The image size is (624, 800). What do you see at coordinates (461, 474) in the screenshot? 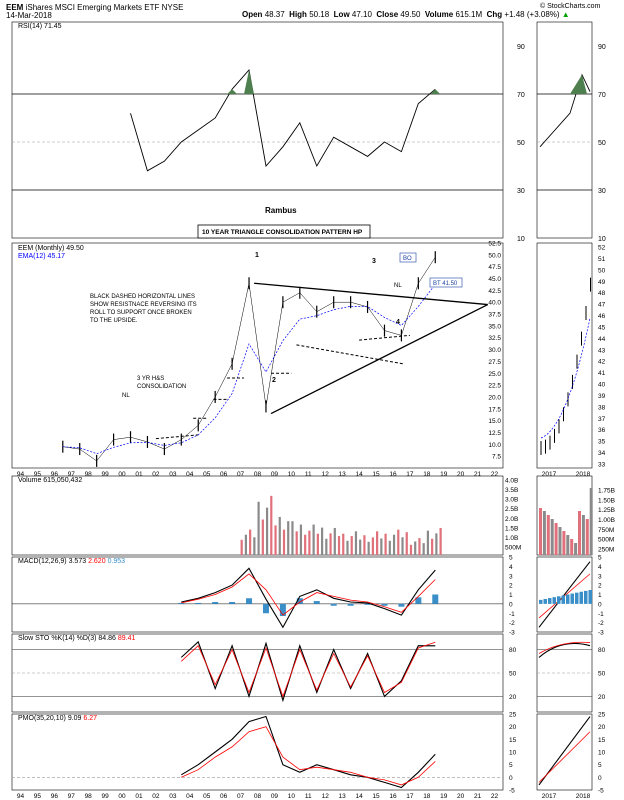
I see `price-xtick: 20` at bounding box center [461, 474].